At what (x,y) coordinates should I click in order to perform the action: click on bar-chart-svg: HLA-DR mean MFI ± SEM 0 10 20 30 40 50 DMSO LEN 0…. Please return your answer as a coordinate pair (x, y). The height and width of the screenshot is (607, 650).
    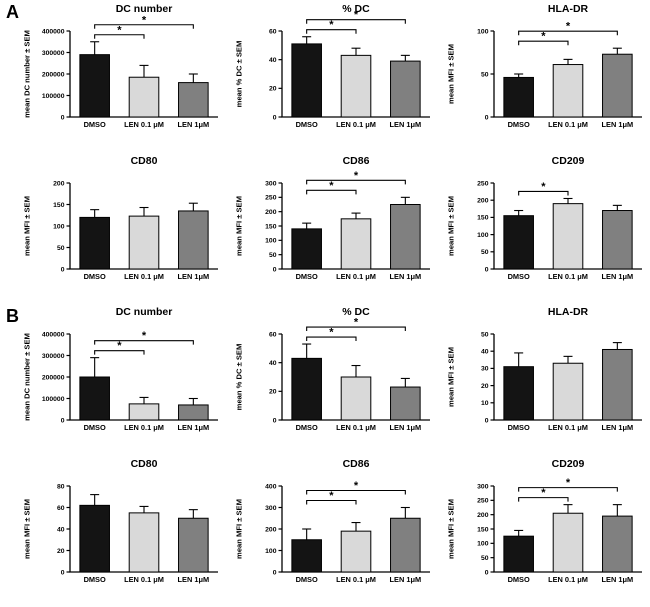
    Looking at the image, I should click on (544, 369).